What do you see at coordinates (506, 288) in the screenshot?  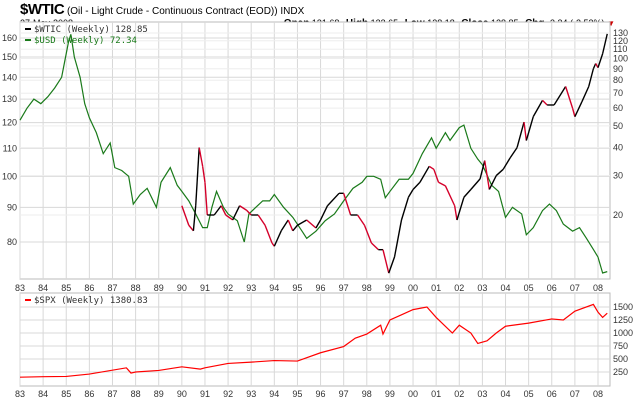 I see `x-tick-label: 04` at bounding box center [506, 288].